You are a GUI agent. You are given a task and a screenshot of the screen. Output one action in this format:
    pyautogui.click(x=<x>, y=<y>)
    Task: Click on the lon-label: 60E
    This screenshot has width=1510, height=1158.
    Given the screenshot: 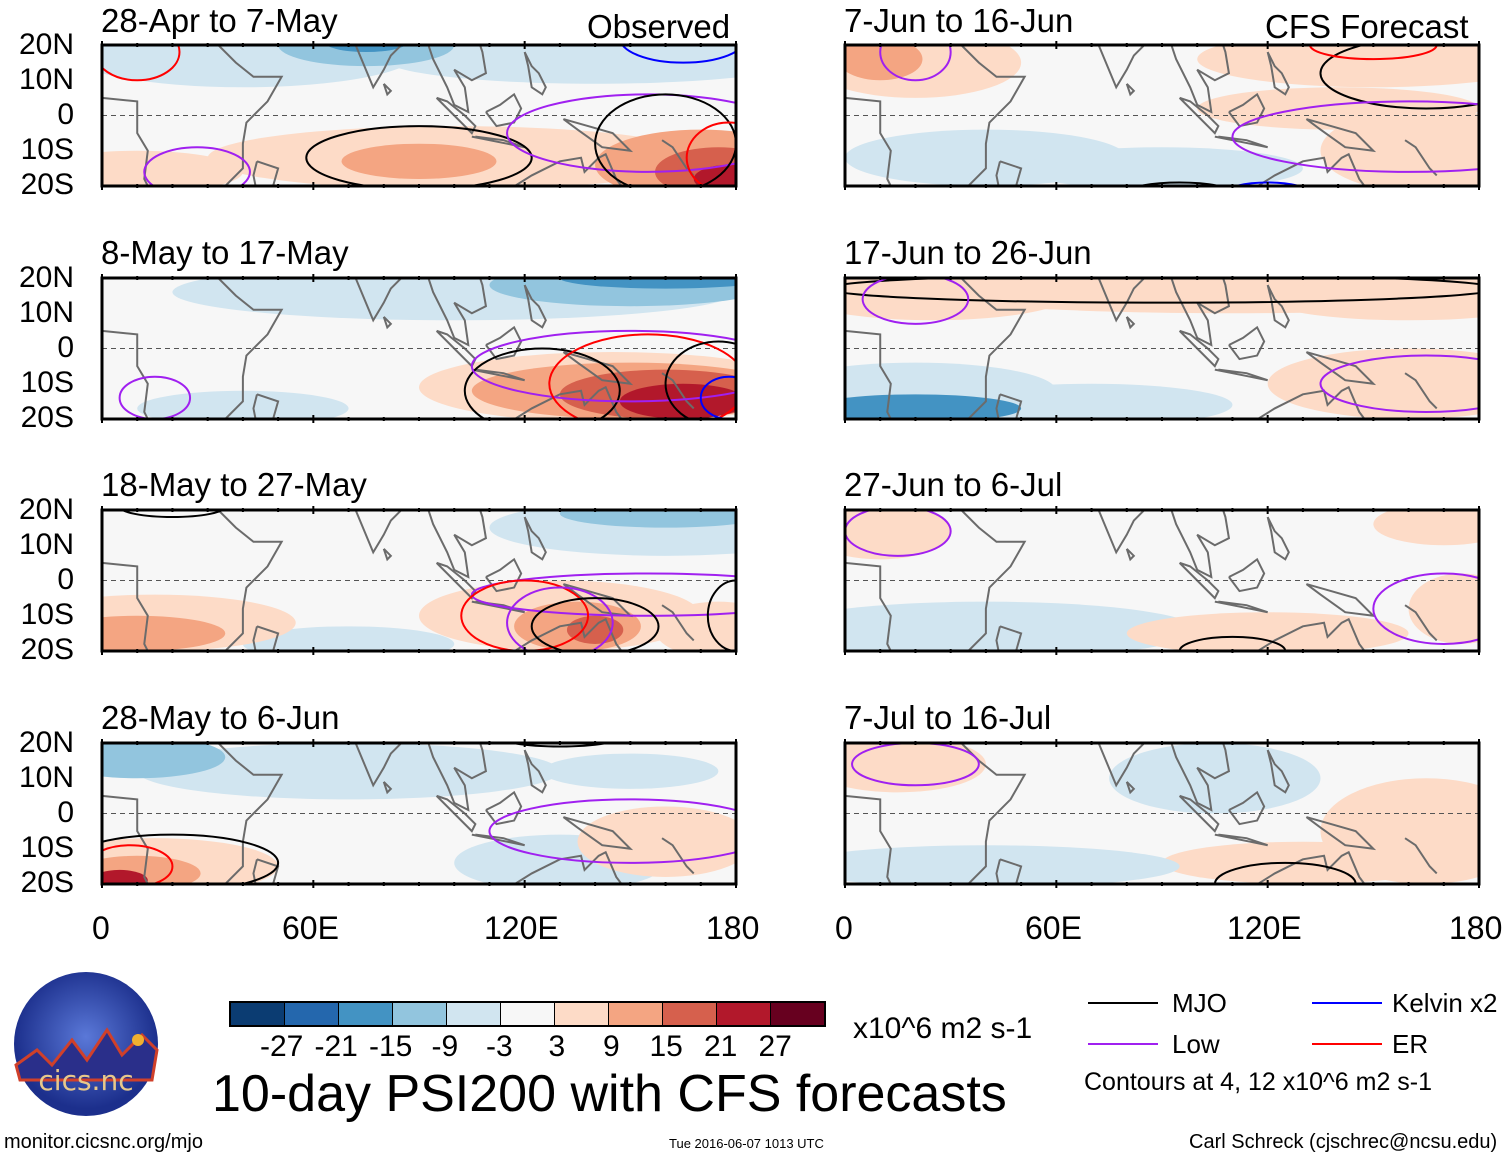 What is the action you would take?
    pyautogui.click(x=1053, y=928)
    